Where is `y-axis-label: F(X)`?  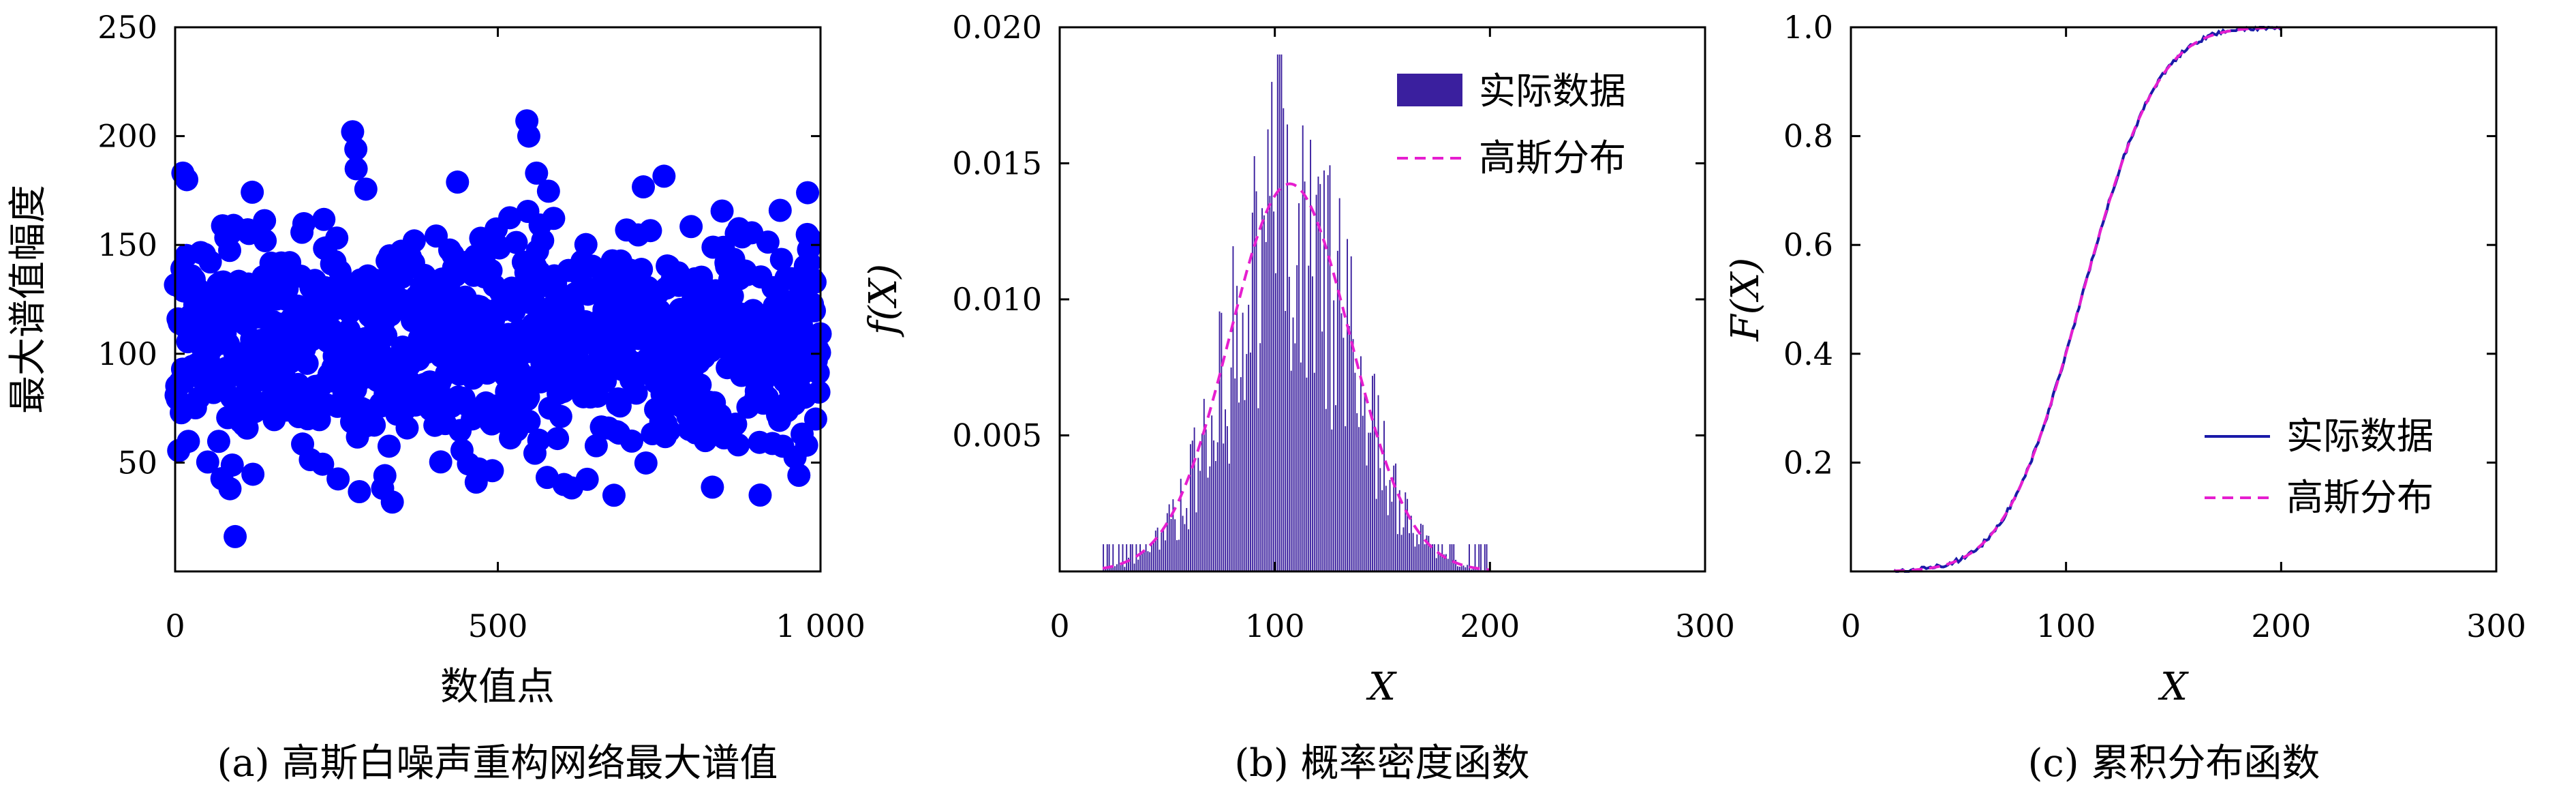
y-axis-label: F(X) is located at coordinates (1745, 300).